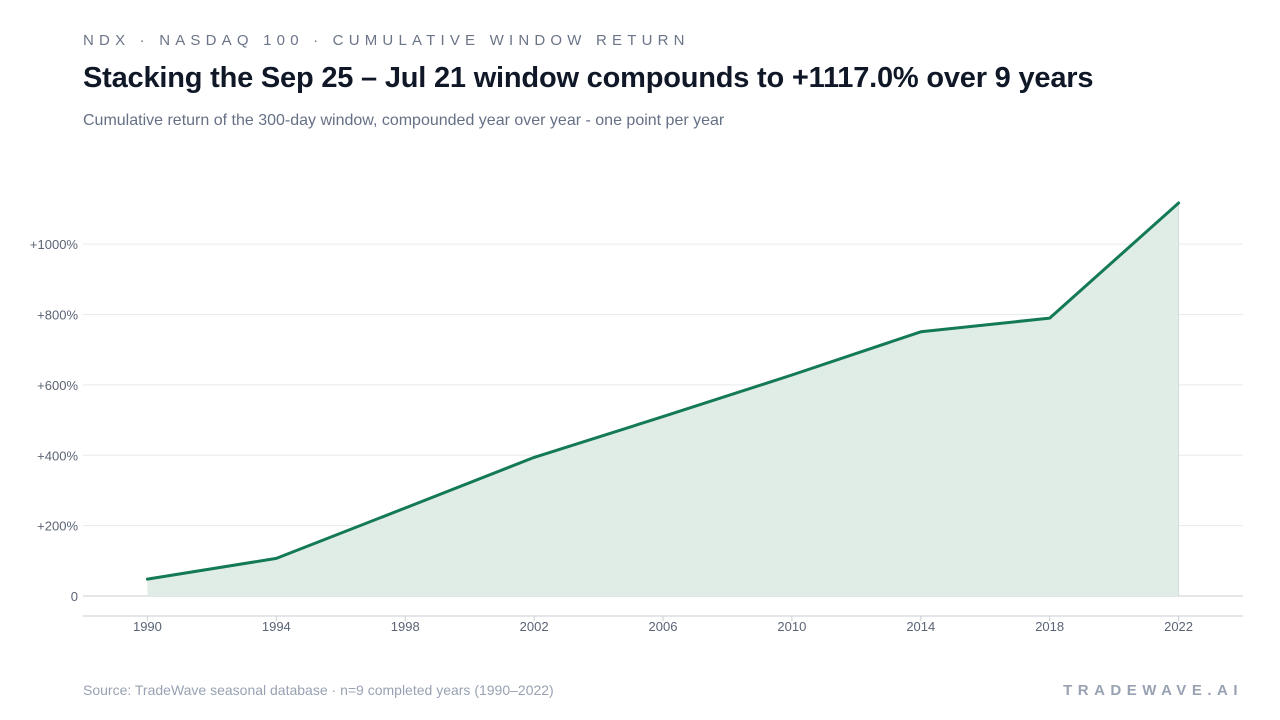  What do you see at coordinates (74, 596) in the screenshot?
I see `y-tick-label: 0` at bounding box center [74, 596].